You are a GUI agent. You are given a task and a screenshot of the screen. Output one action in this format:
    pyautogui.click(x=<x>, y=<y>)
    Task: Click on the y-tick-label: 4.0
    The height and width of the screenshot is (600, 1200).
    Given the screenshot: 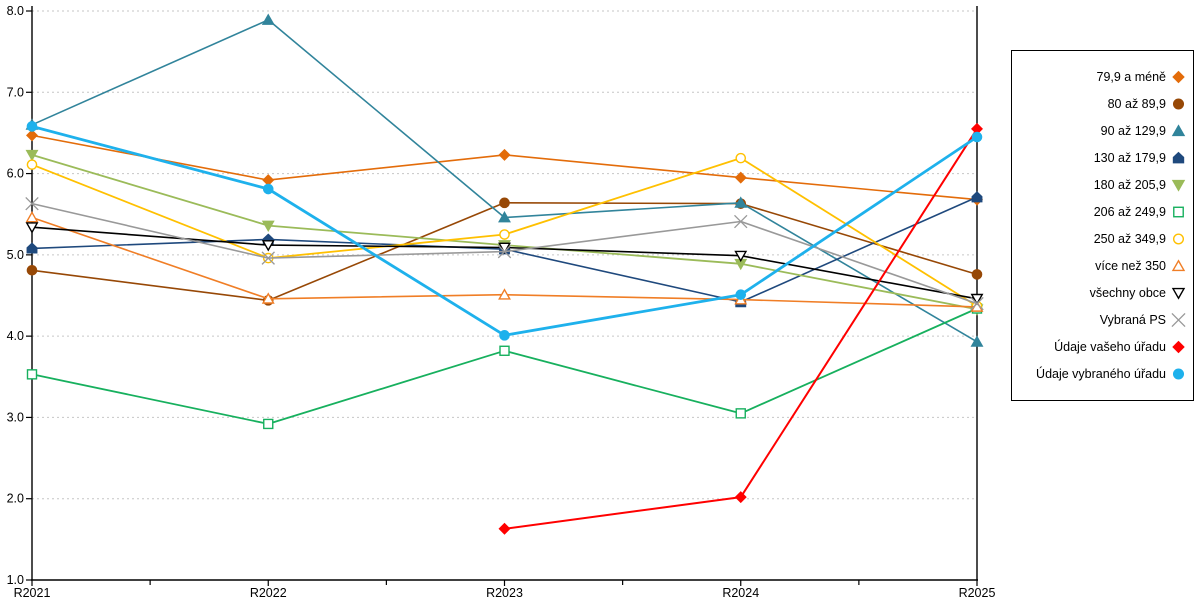 What is the action you would take?
    pyautogui.click(x=15, y=336)
    